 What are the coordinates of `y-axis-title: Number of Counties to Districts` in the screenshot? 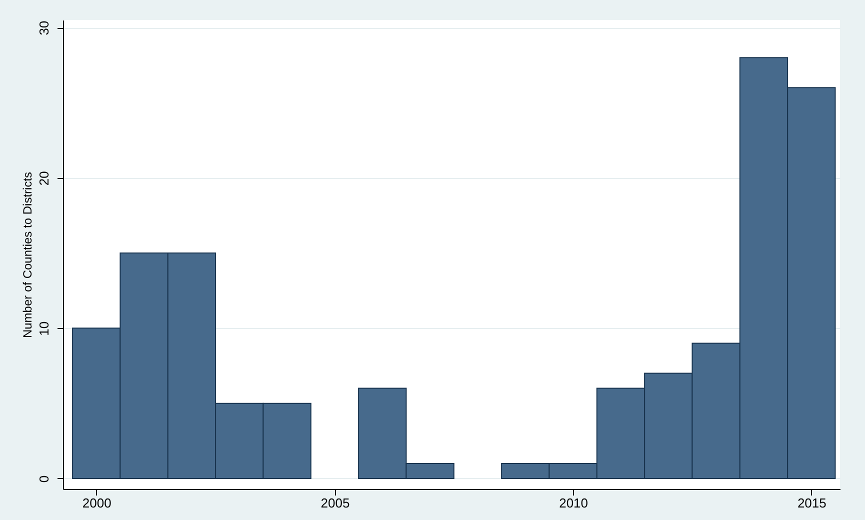 It's located at (27, 255).